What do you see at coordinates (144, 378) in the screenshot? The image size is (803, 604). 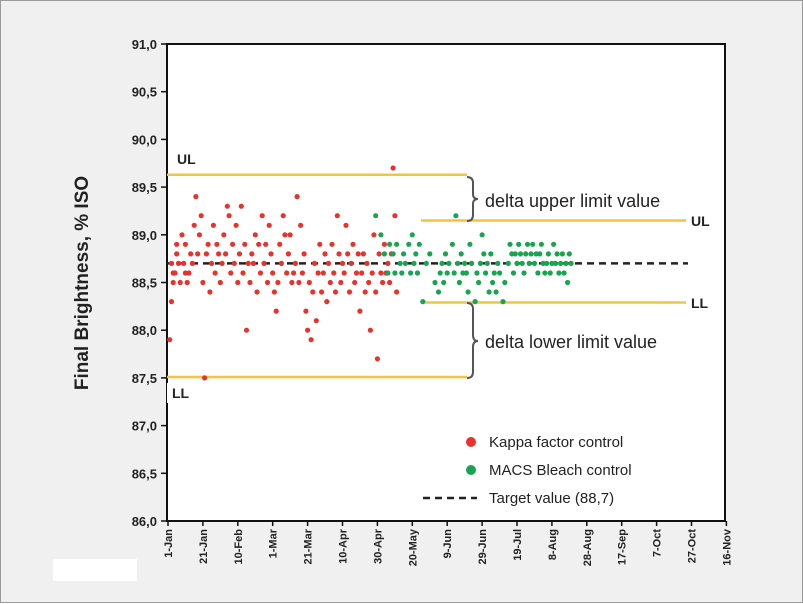 I see `y-tick-label: 87,5` at bounding box center [144, 378].